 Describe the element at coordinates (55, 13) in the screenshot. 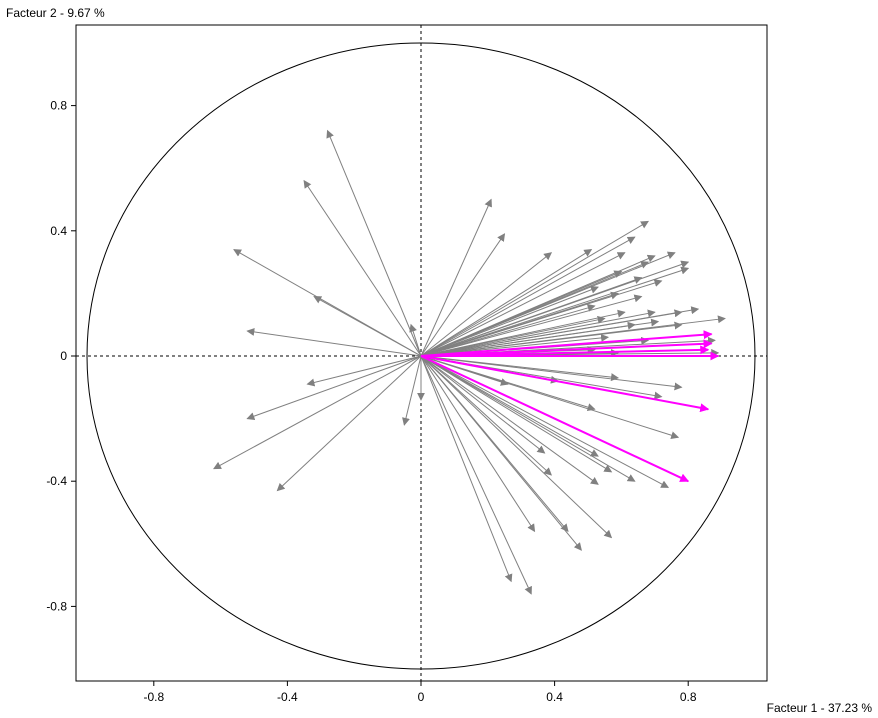

I see `y-axis-label: Facteur 2 - 9.67 %` at that location.